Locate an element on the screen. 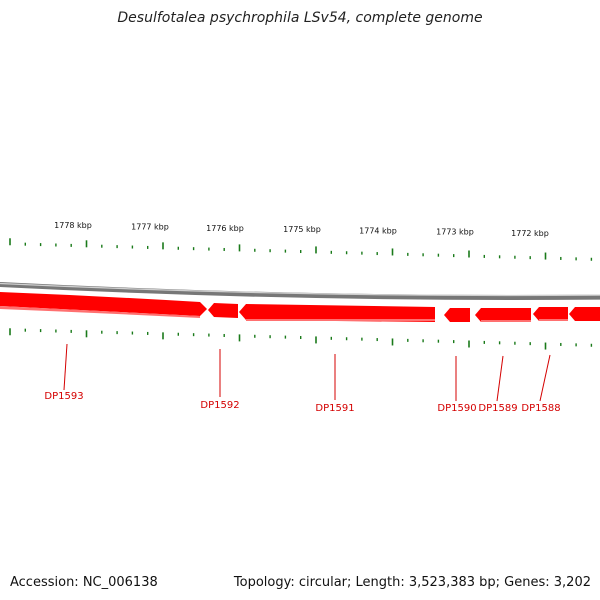 The width and height of the screenshot is (600, 600). genome-backbone is located at coordinates (300, 291).